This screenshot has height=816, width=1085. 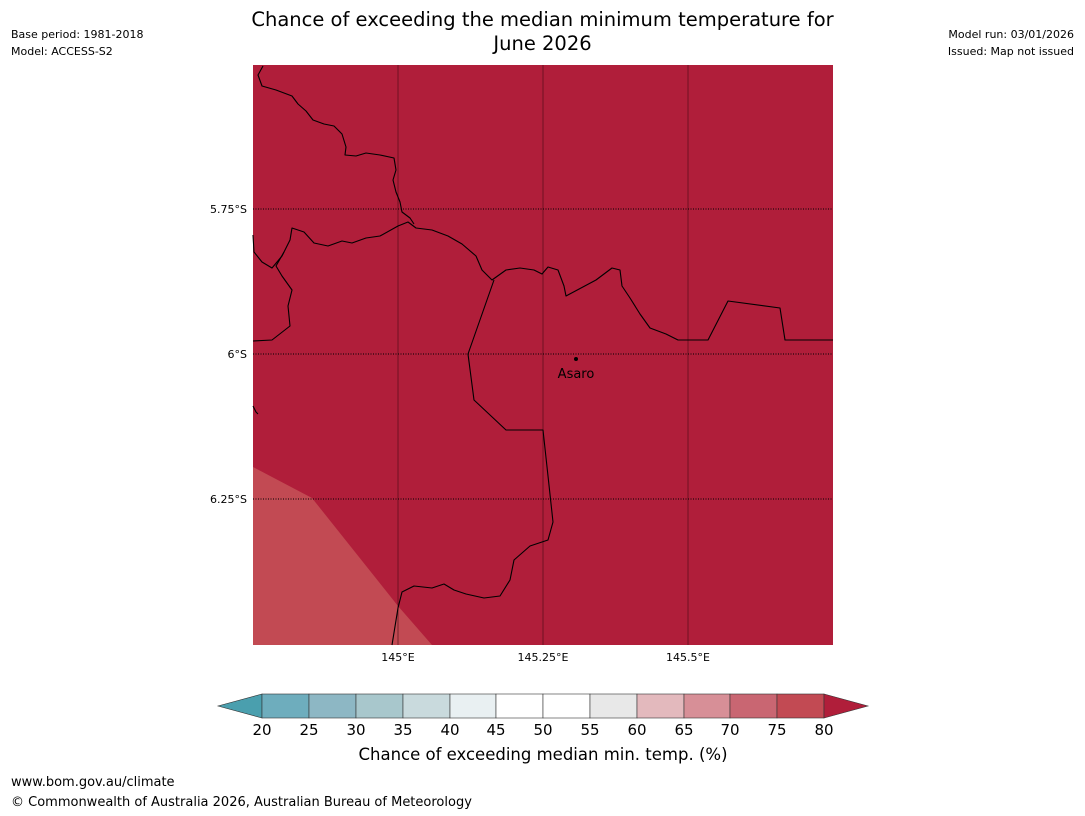 What do you see at coordinates (472, 462) in the screenshot?
I see `boundary-south` at bounding box center [472, 462].